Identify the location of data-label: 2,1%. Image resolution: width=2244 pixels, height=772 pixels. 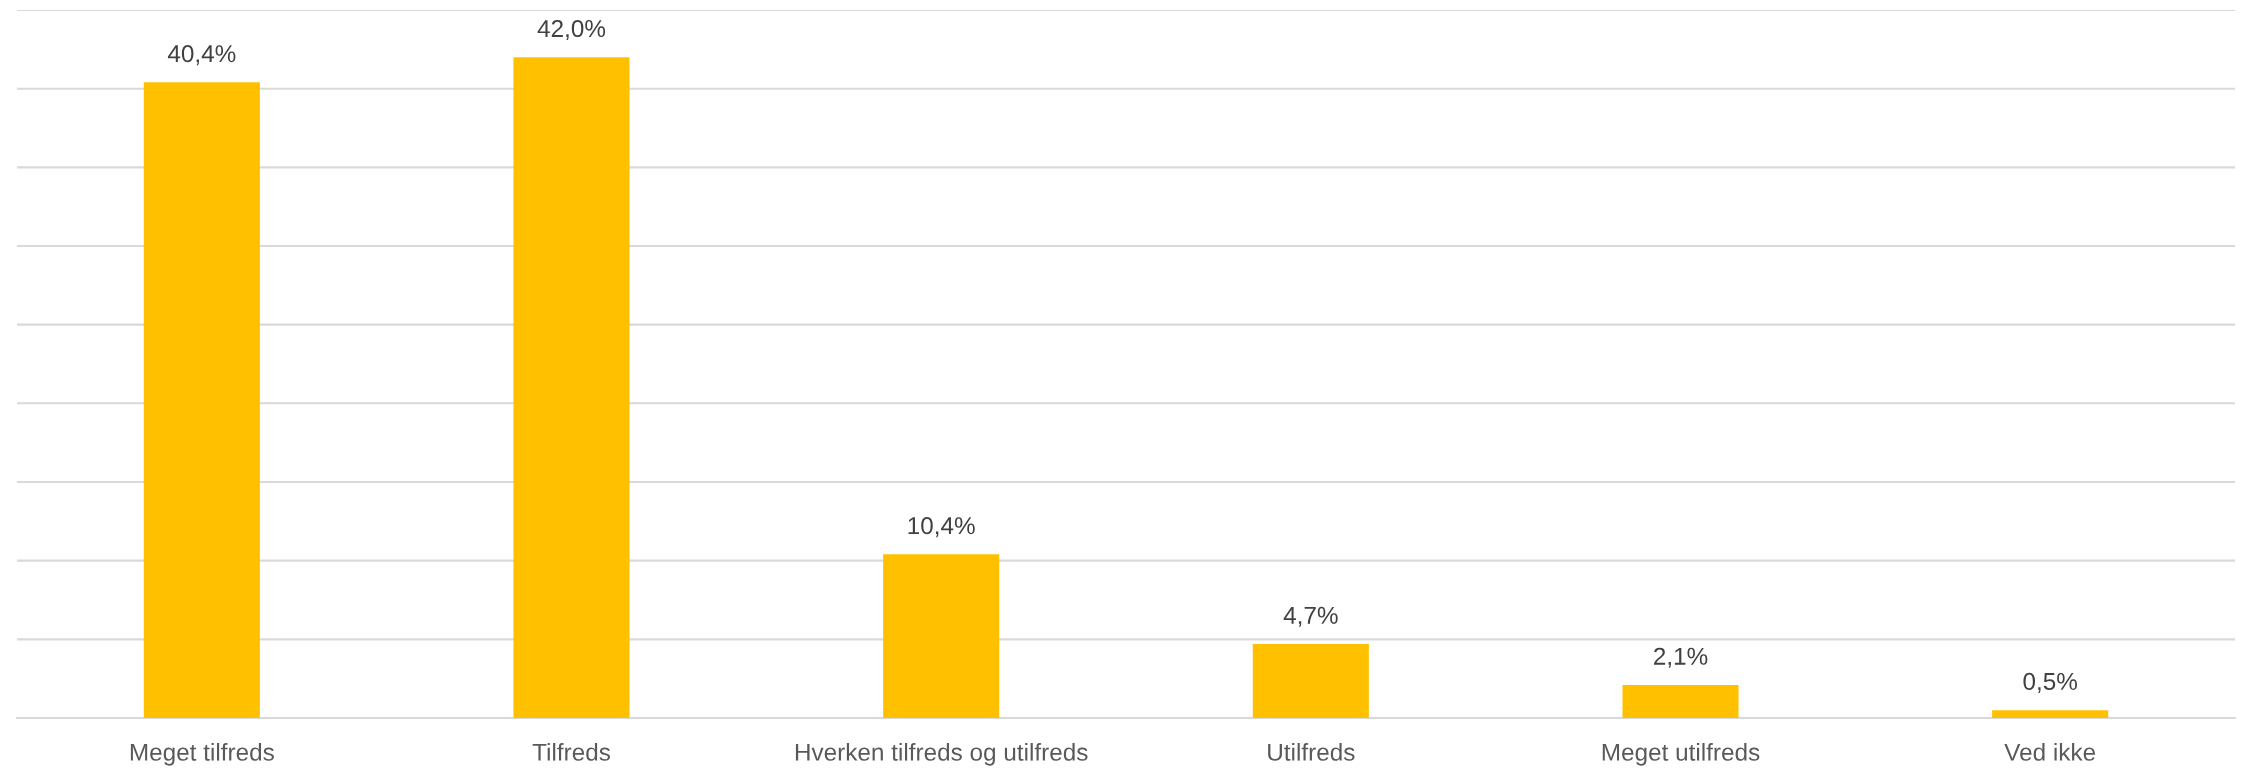
(1681, 657).